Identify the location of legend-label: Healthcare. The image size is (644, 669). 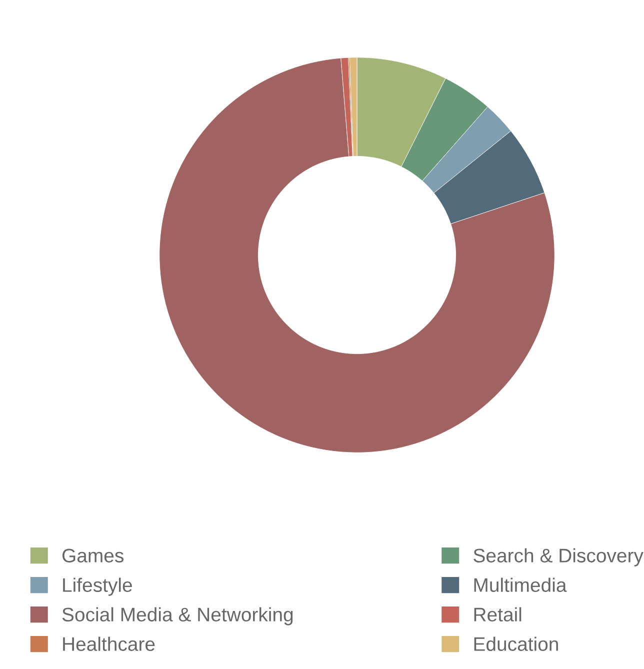
(109, 643).